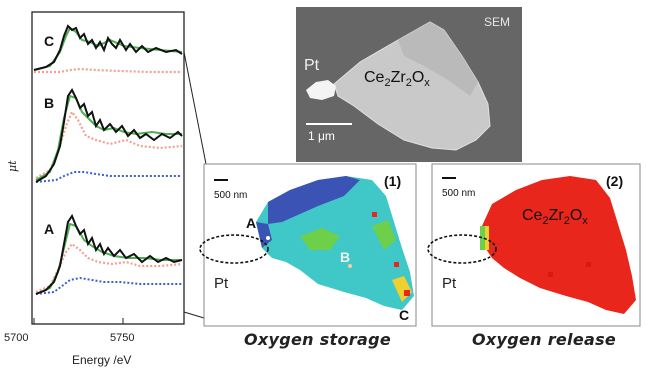 This screenshot has width=646, height=374. I want to click on map-1-index: (1), so click(392, 181).